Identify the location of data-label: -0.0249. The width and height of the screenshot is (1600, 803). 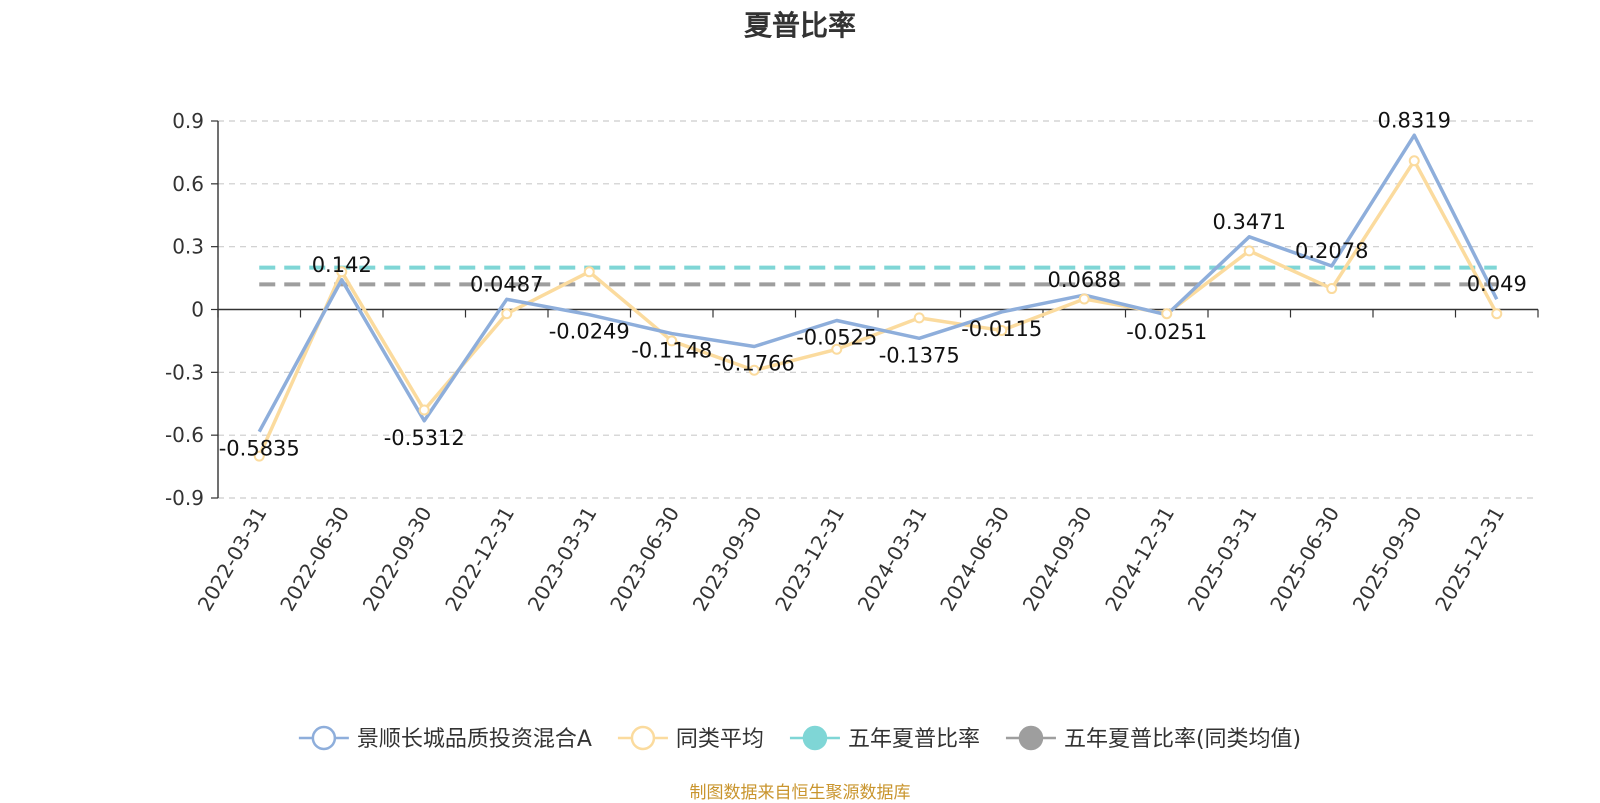
(589, 332).